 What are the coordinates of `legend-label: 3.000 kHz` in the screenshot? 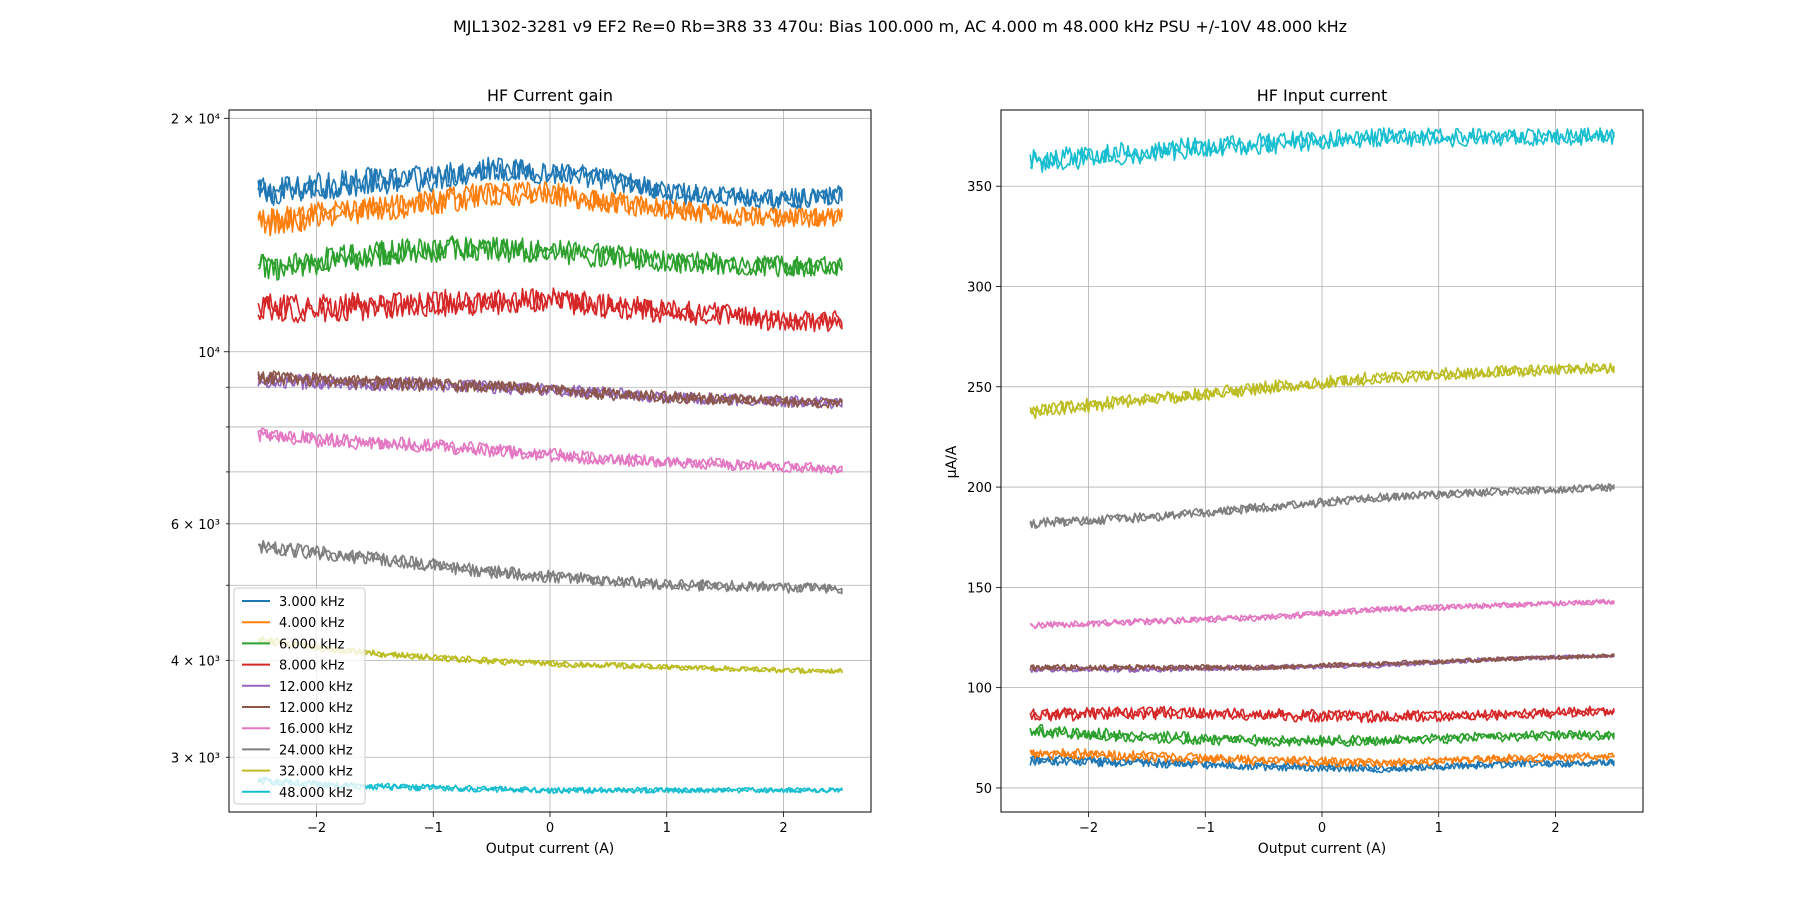 It's located at (312, 602).